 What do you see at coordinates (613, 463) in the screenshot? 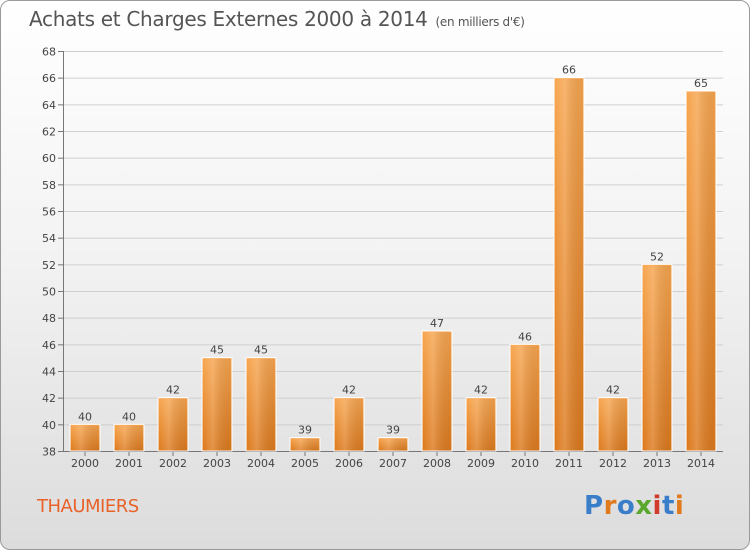
I see `x-tick-label: 2012` at bounding box center [613, 463].